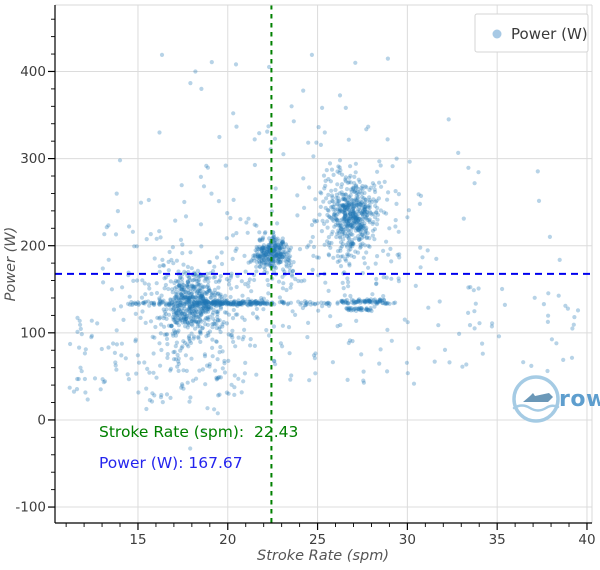  I want to click on watermark-text: rowsa, so click(579, 399).